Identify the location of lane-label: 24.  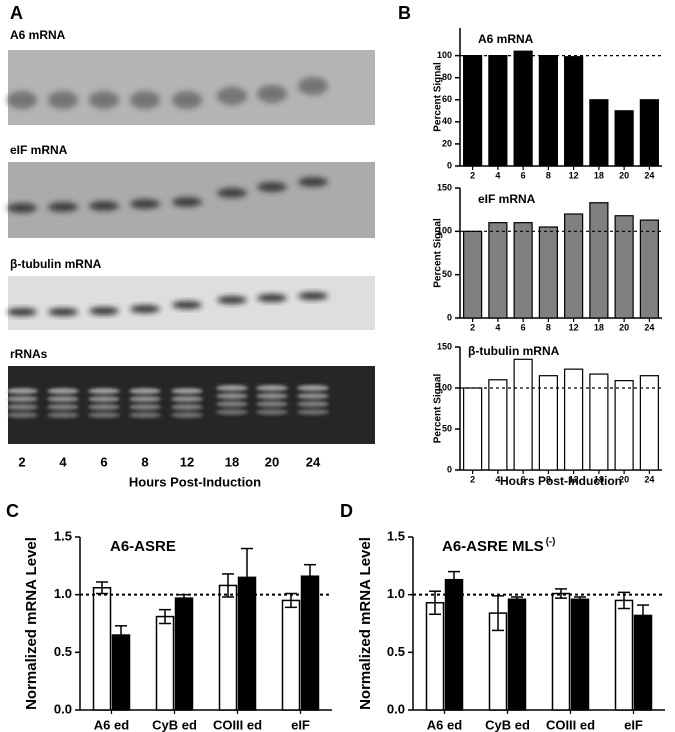
(313, 461).